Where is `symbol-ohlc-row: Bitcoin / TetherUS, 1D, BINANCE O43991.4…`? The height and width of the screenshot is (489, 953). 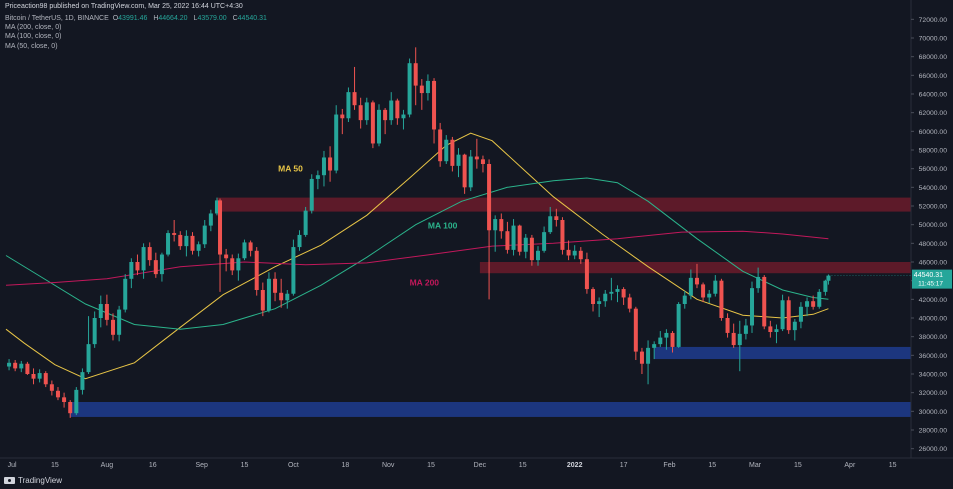
symbol-ohlc-row: Bitcoin / TetherUS, 1D, BINANCE O43991.4… is located at coordinates (138, 18).